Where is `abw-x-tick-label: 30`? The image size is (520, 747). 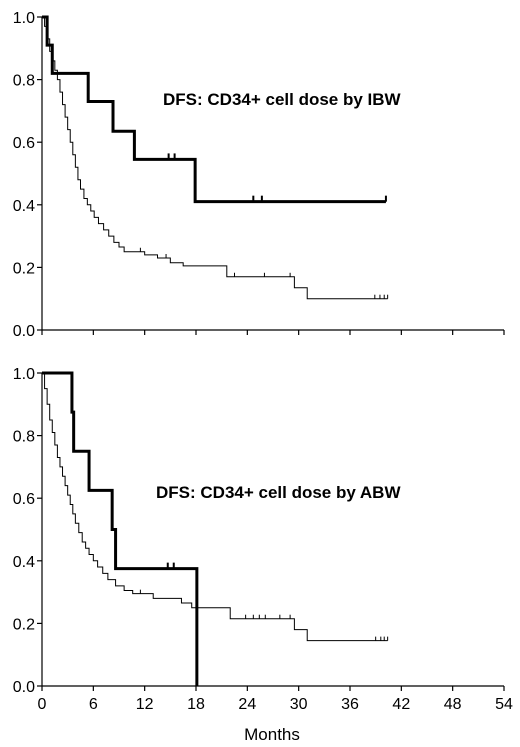
abw-x-tick-label: 30 is located at coordinates (299, 704).